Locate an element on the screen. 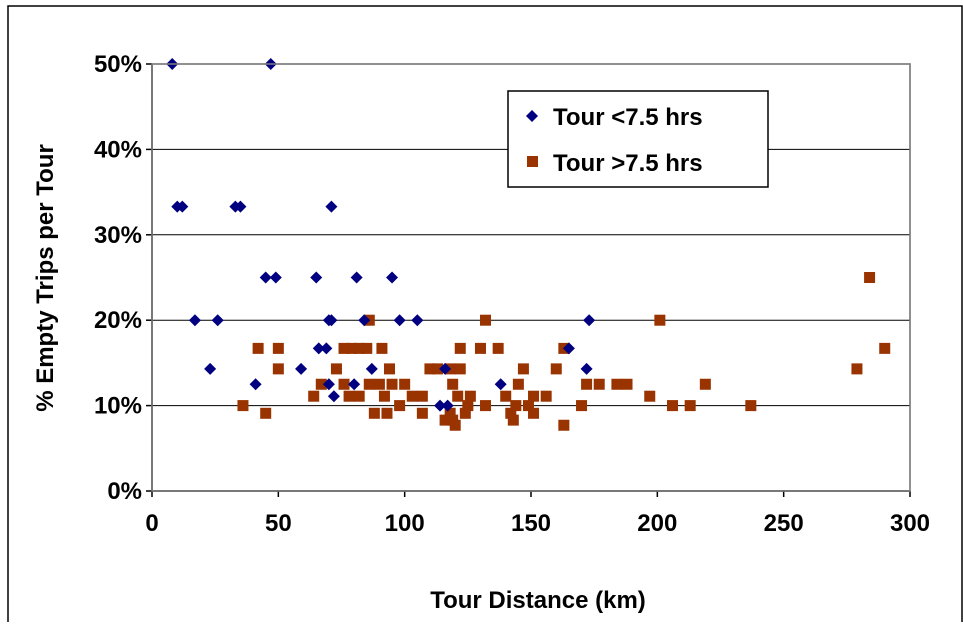 Image resolution: width=963 pixels, height=627 pixels. y-tick-label: 40% is located at coordinates (118, 149).